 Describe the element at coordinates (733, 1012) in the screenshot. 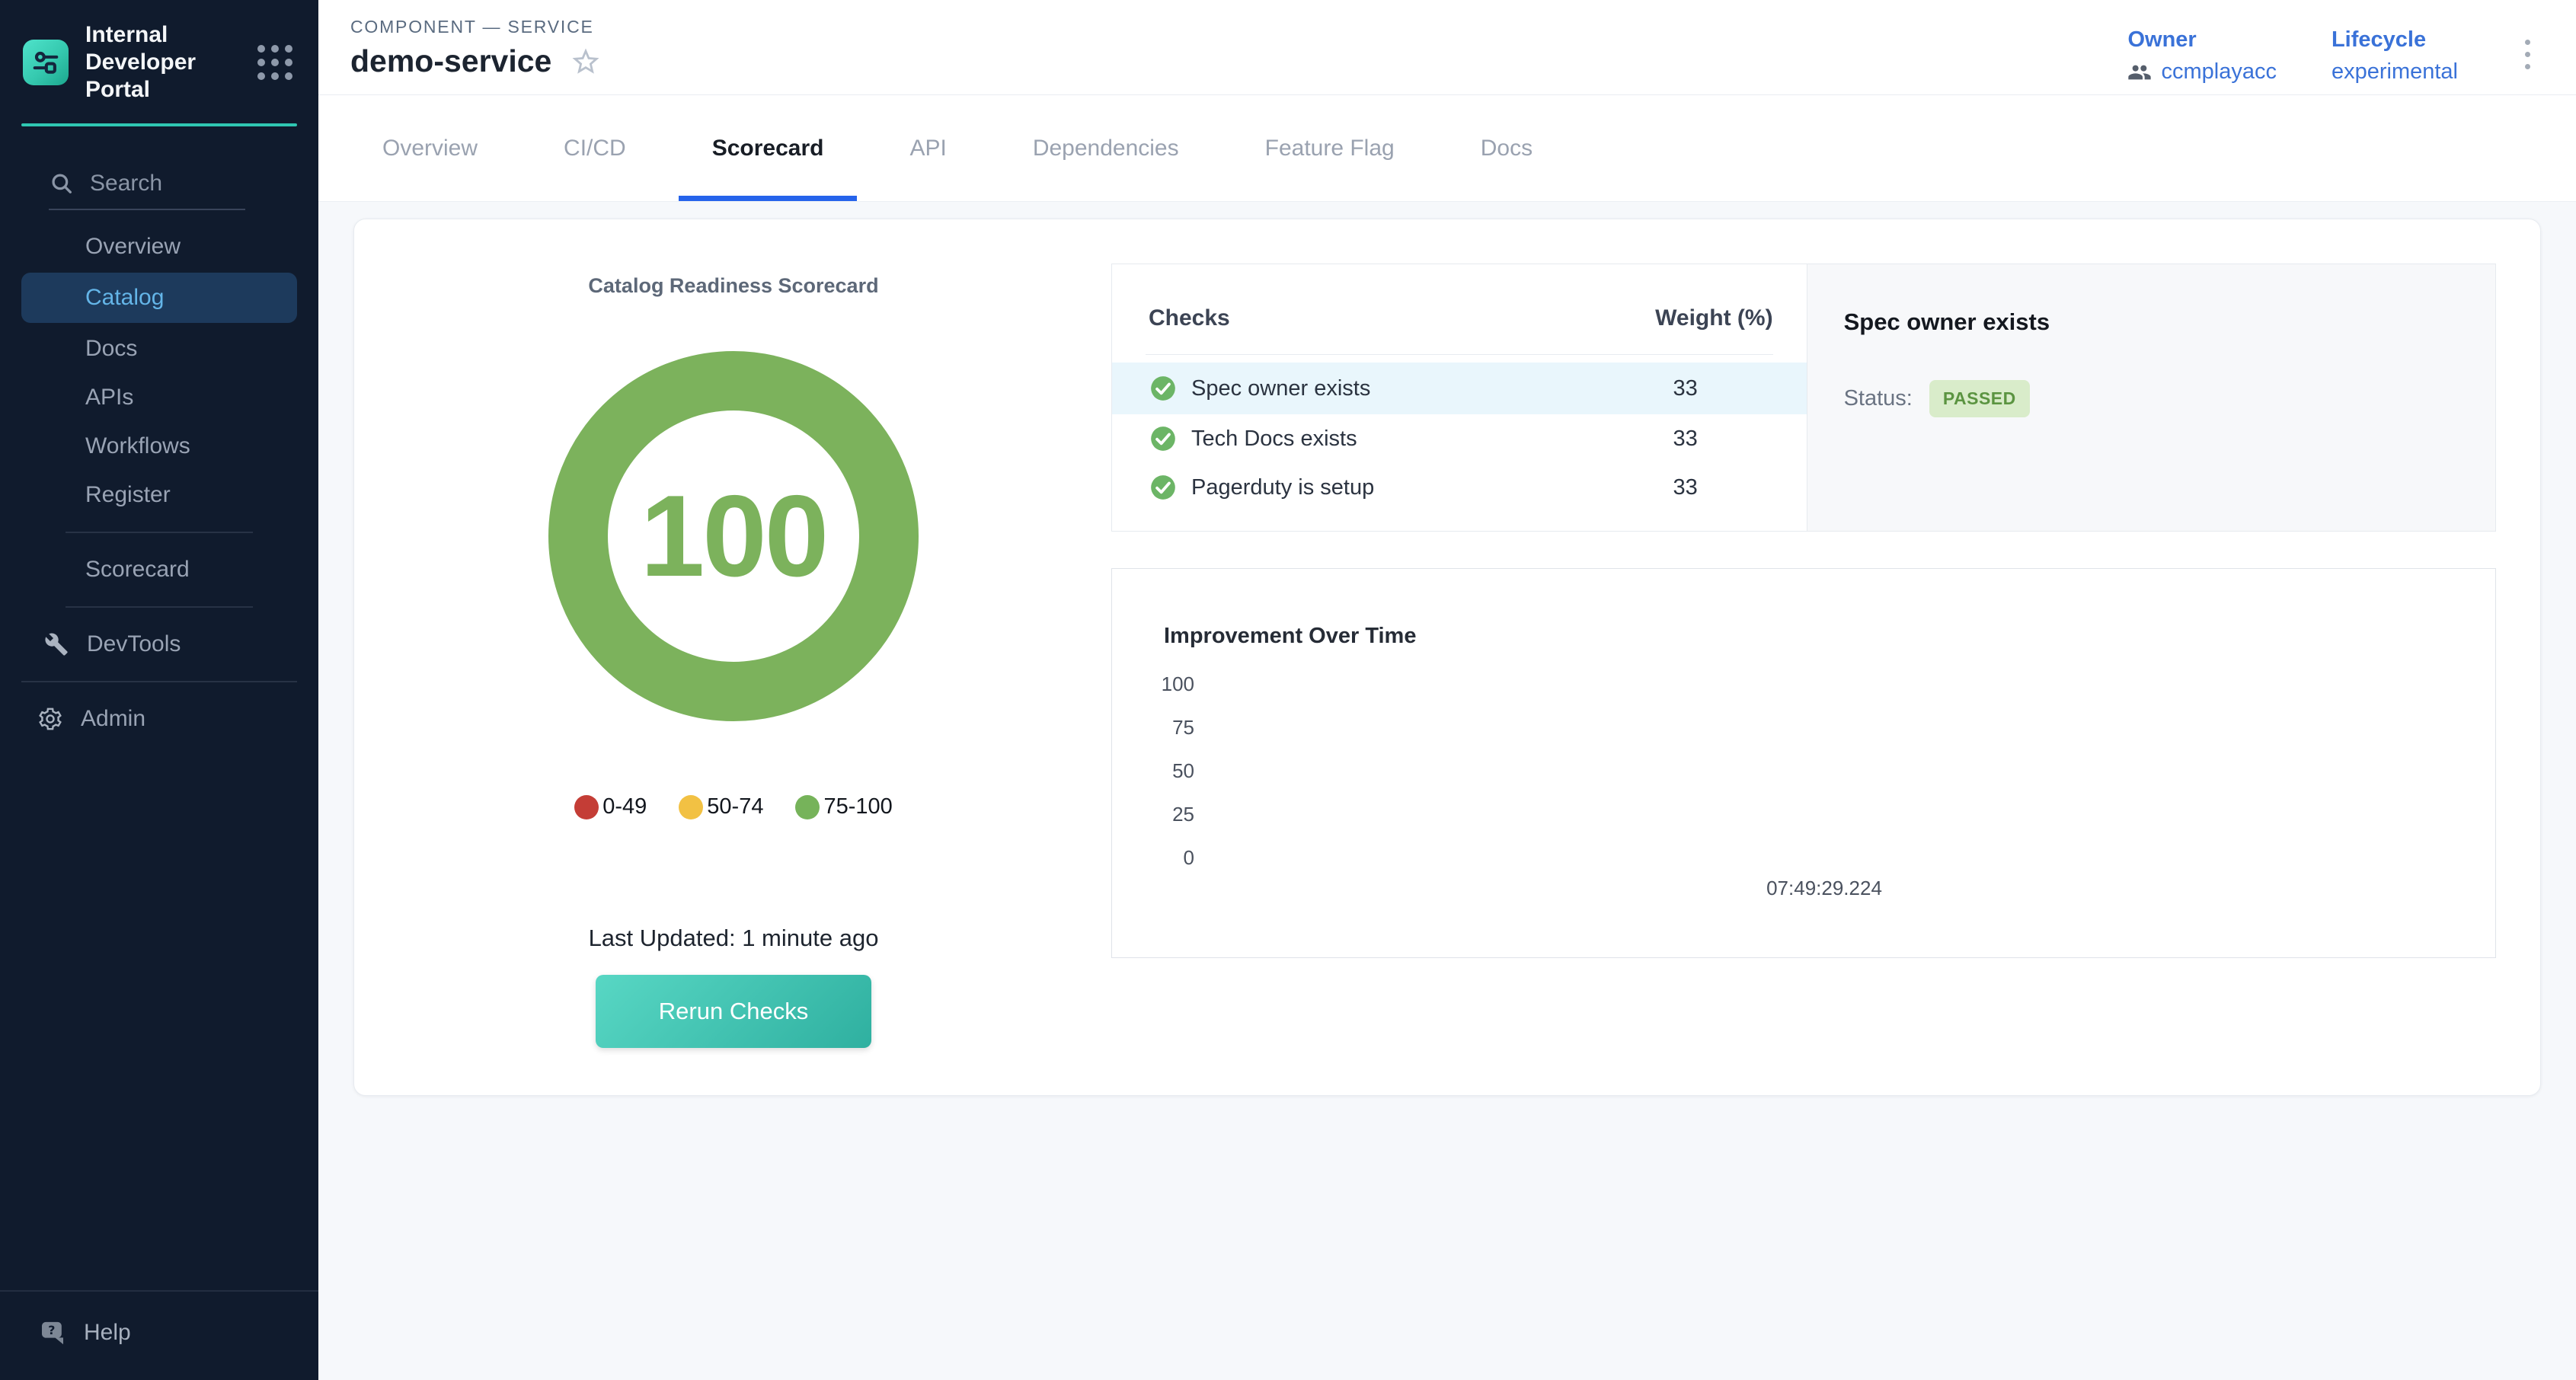

I see `rerun-checks-button: Rerun Checks` at that location.